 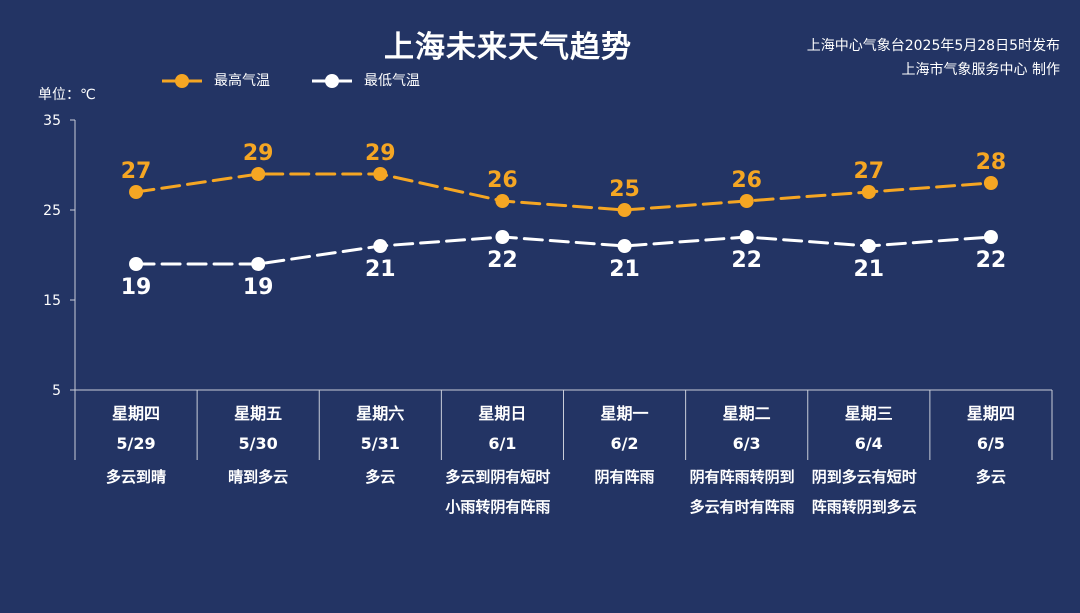 What do you see at coordinates (332, 81) in the screenshot?
I see `legend-low-marker` at bounding box center [332, 81].